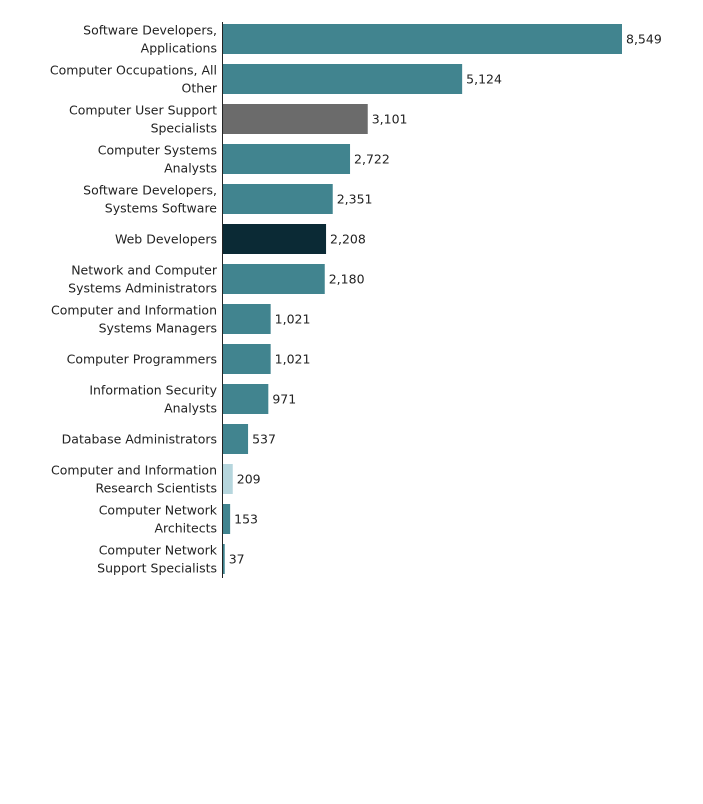  I want to click on bar-value-label: 2,722, so click(372, 159).